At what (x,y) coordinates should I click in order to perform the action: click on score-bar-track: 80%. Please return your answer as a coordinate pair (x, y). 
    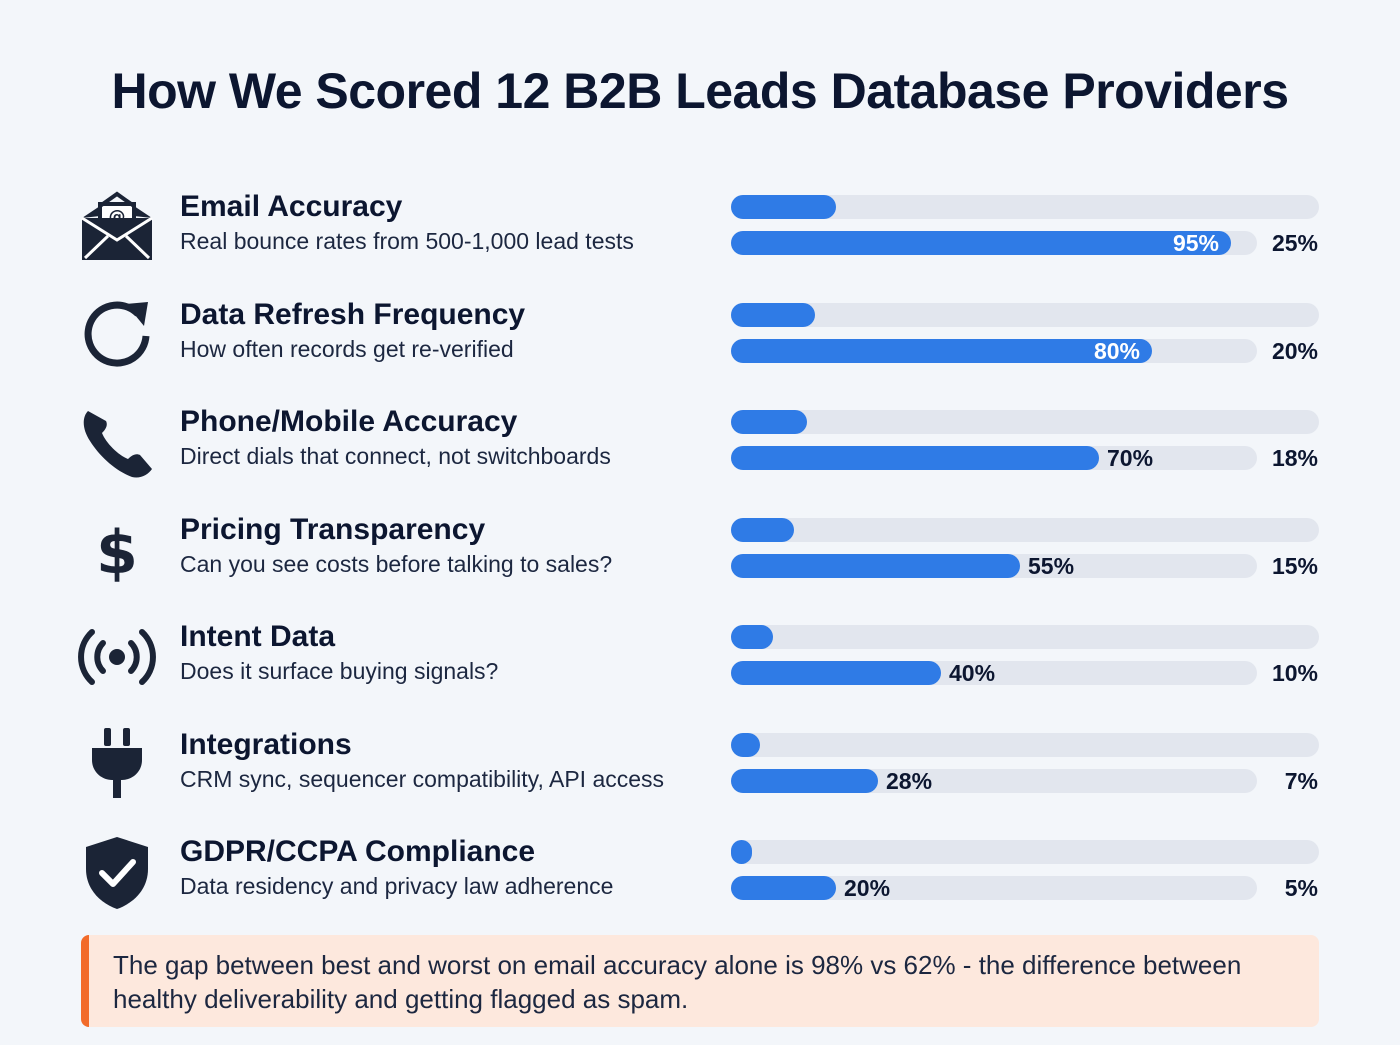
    Looking at the image, I should click on (994, 351).